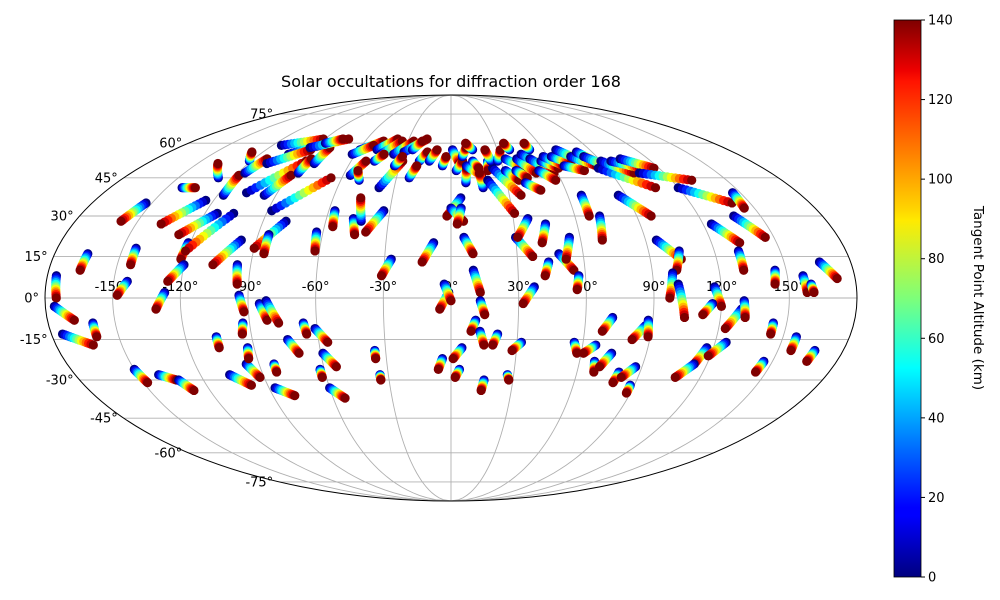 This screenshot has height=600, width=1000. Describe the element at coordinates (62, 216) in the screenshot. I see `latitude-tick-label: 30°` at that location.